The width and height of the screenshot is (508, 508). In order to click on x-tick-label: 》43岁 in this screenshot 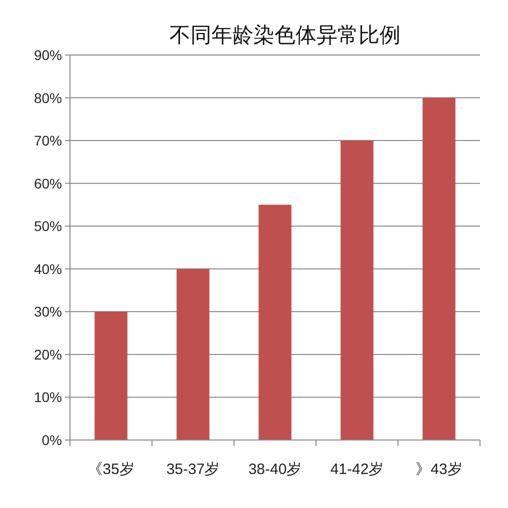, I will do `click(439, 469)`.